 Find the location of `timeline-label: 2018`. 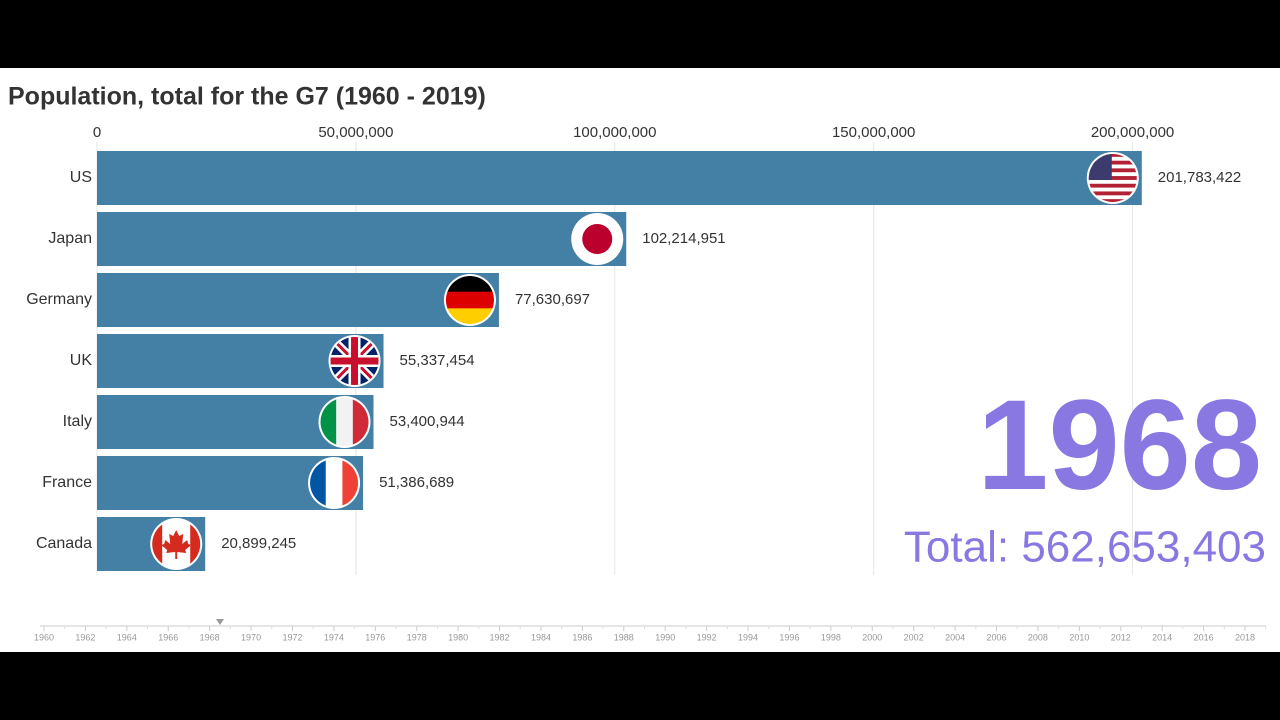

timeline-label: 2018 is located at coordinates (1245, 637).